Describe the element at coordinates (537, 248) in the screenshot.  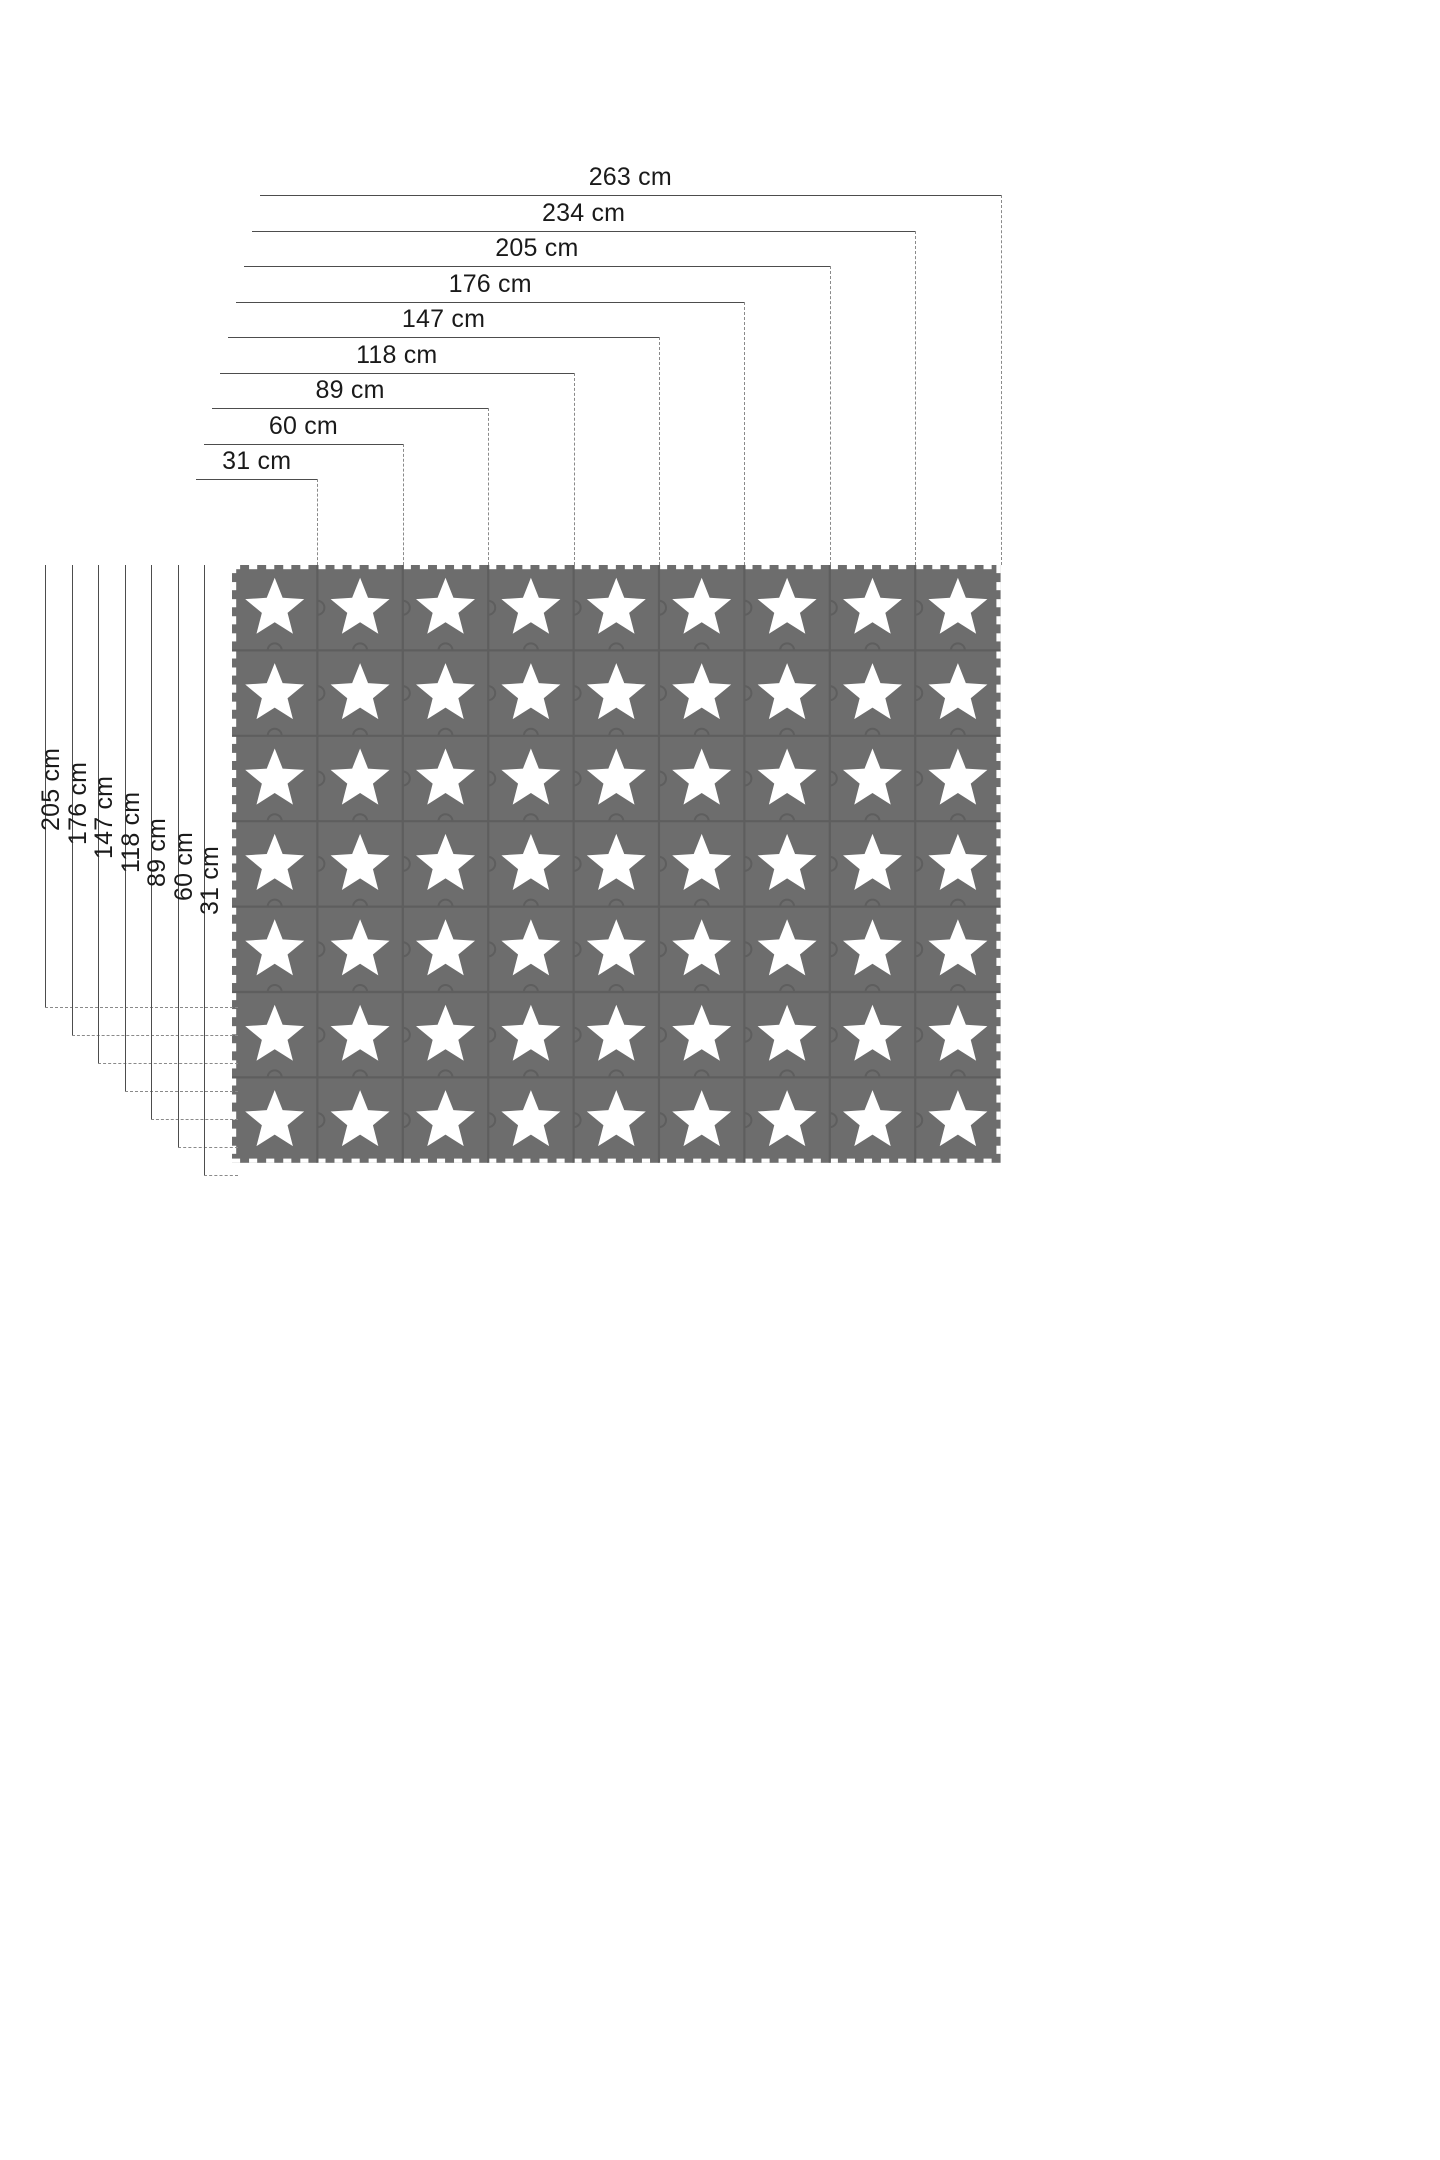
I see `top-dimension-label: 205 cm` at that location.